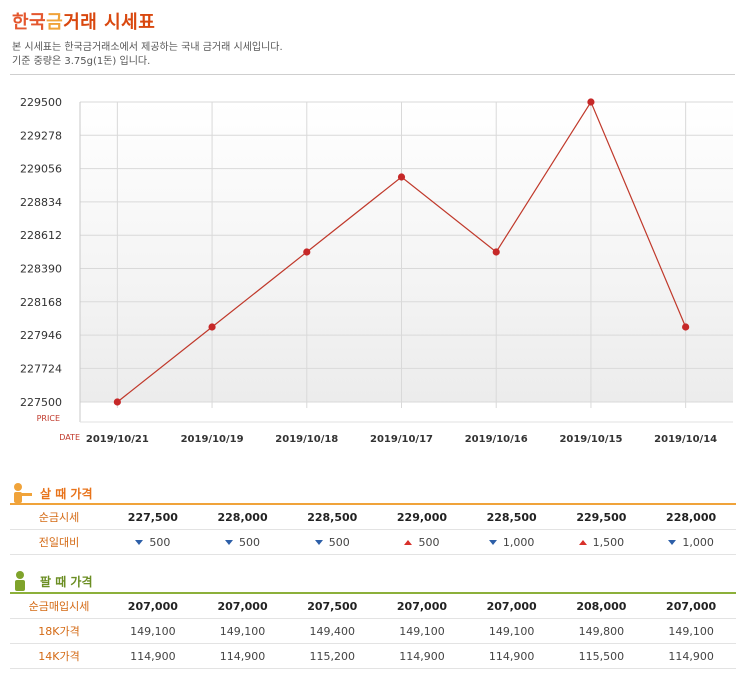 The height and width of the screenshot is (676, 743). What do you see at coordinates (69, 437) in the screenshot?
I see `x-axis-label: DATE` at bounding box center [69, 437].